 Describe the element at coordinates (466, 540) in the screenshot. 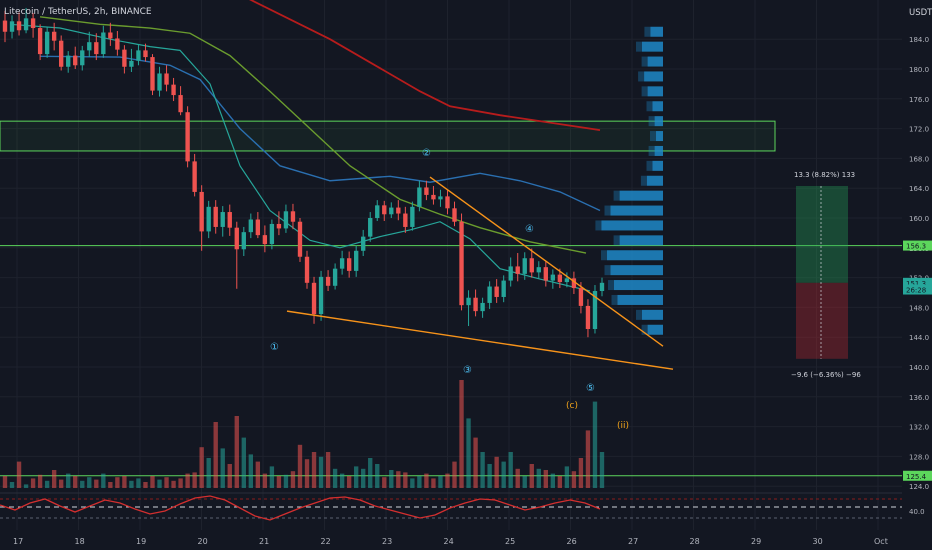

I see `time-axis: 17 18 19 20 21 22 23 24 25 26 27 28 29 30 Oct` at that location.